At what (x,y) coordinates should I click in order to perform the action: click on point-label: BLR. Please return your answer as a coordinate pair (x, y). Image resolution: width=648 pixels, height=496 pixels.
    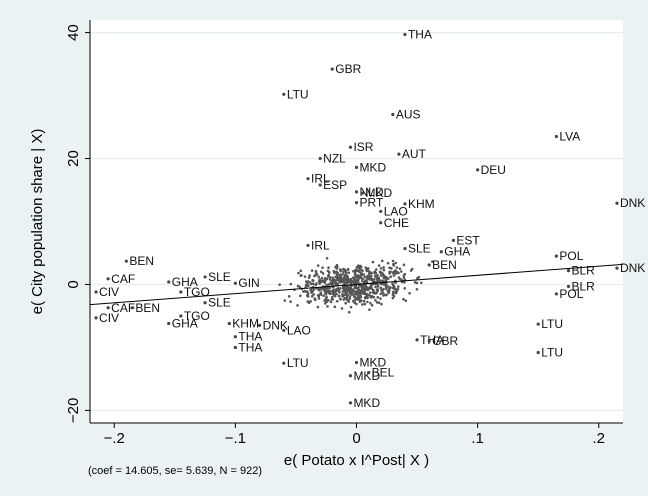
    Looking at the image, I should click on (583, 271).